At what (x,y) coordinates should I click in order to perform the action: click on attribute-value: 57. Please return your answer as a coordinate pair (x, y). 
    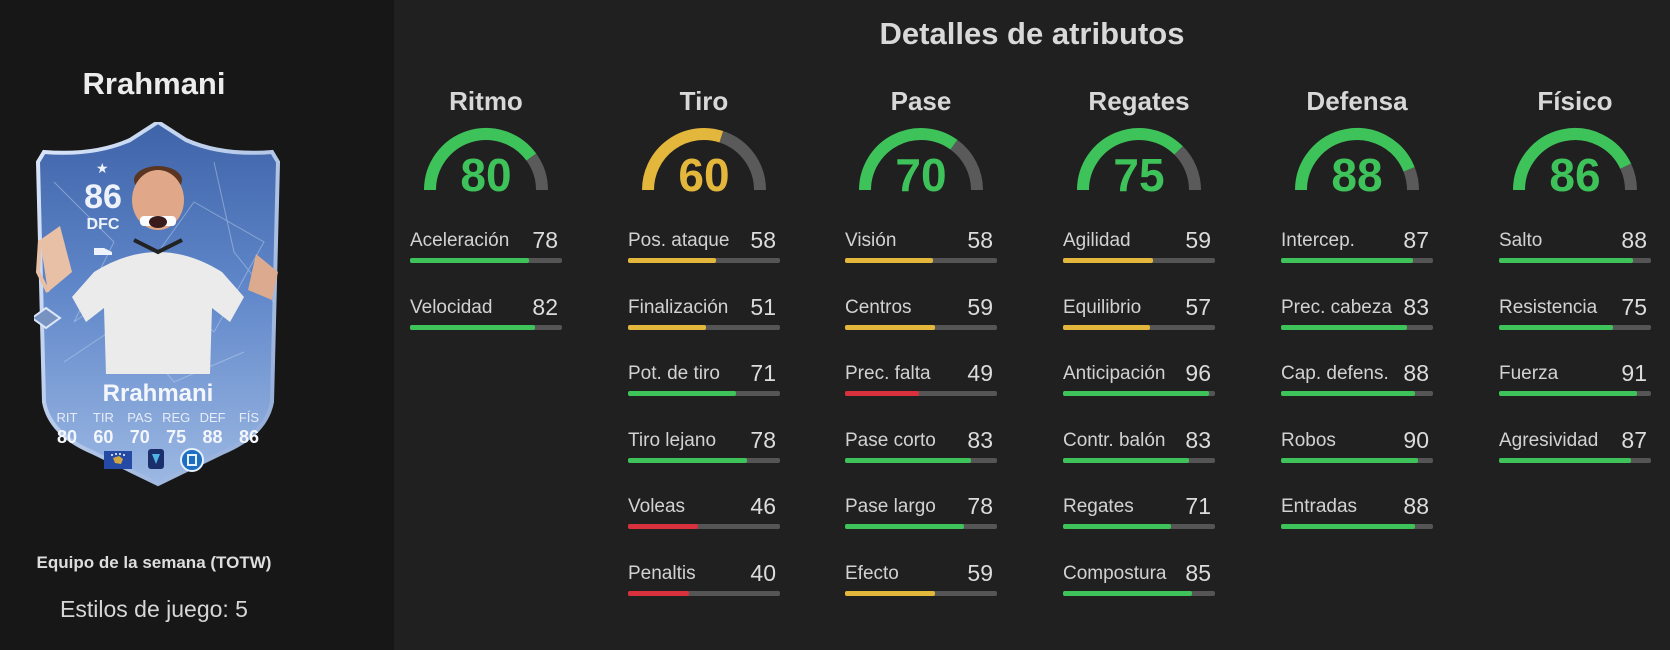
    Looking at the image, I should click on (1198, 306).